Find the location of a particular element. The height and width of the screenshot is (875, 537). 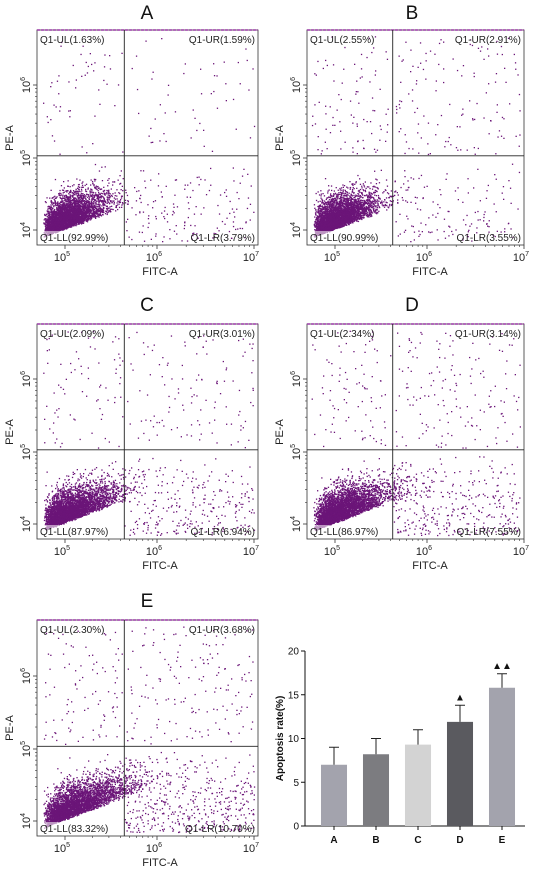

significance-marker: ▲ is located at coordinates (460, 697).